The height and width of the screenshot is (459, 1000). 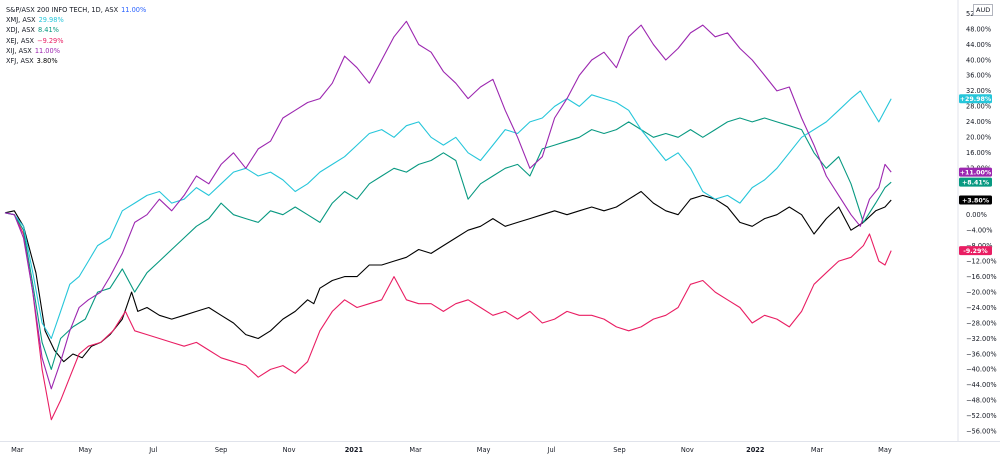 I want to click on y-tick-label: −44.00%, so click(x=981, y=385).